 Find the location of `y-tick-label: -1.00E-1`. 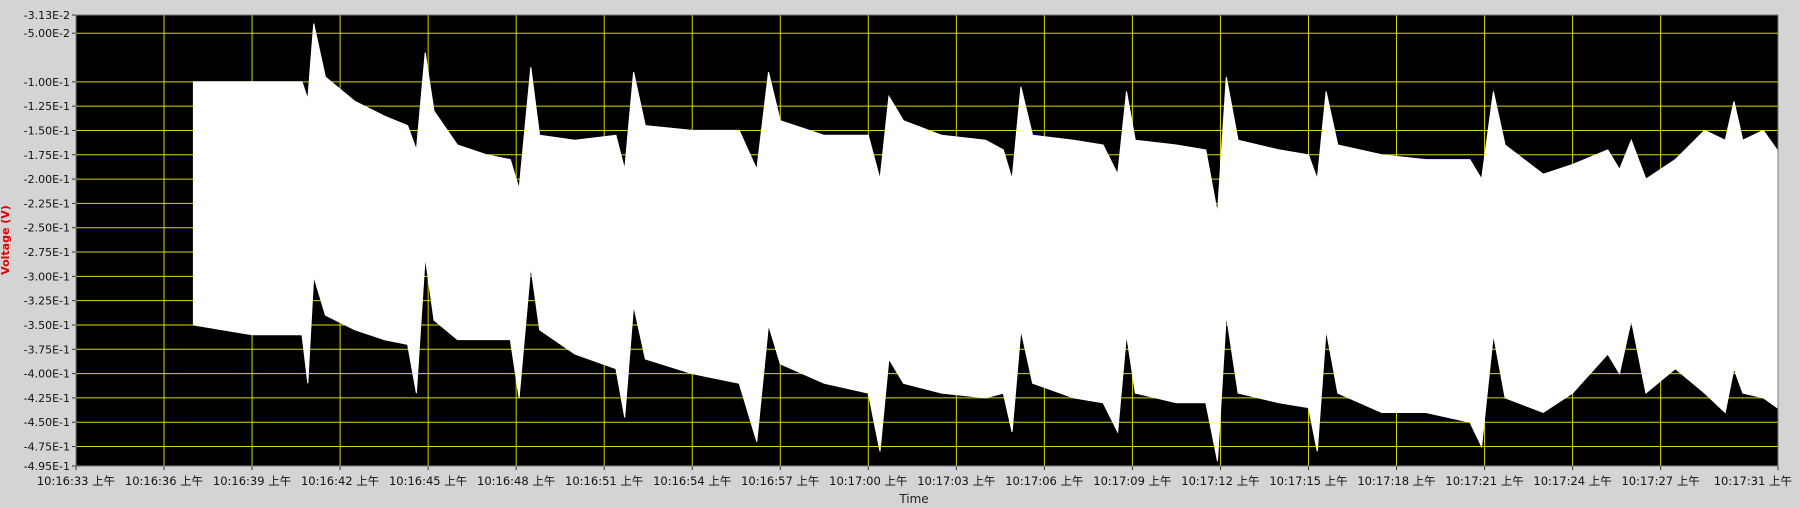

y-tick-label: -1.00E-1 is located at coordinates (47, 82).